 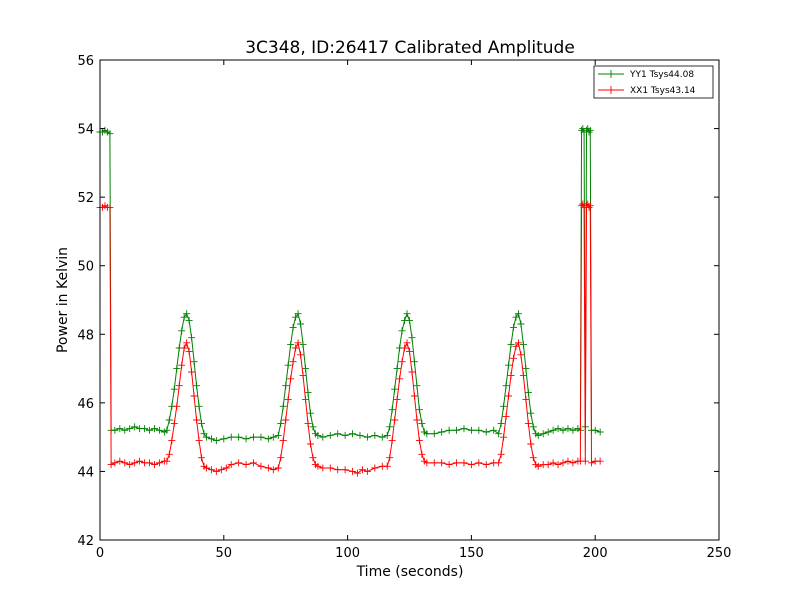 What do you see at coordinates (719, 553) in the screenshot?
I see `x-tick-label: 250` at bounding box center [719, 553].